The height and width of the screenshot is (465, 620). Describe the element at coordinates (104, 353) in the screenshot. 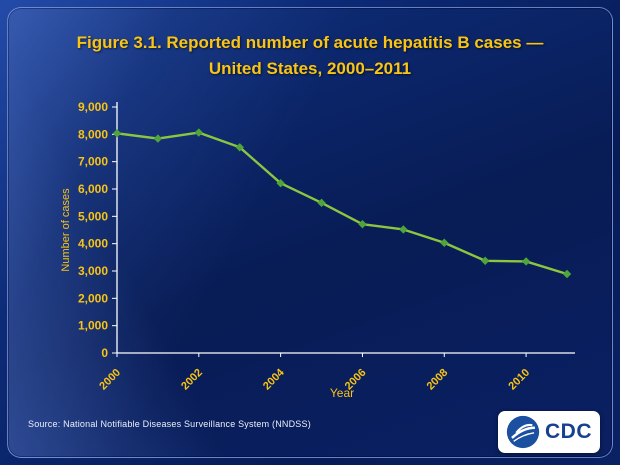

I see `y-tick-label: 0` at that location.